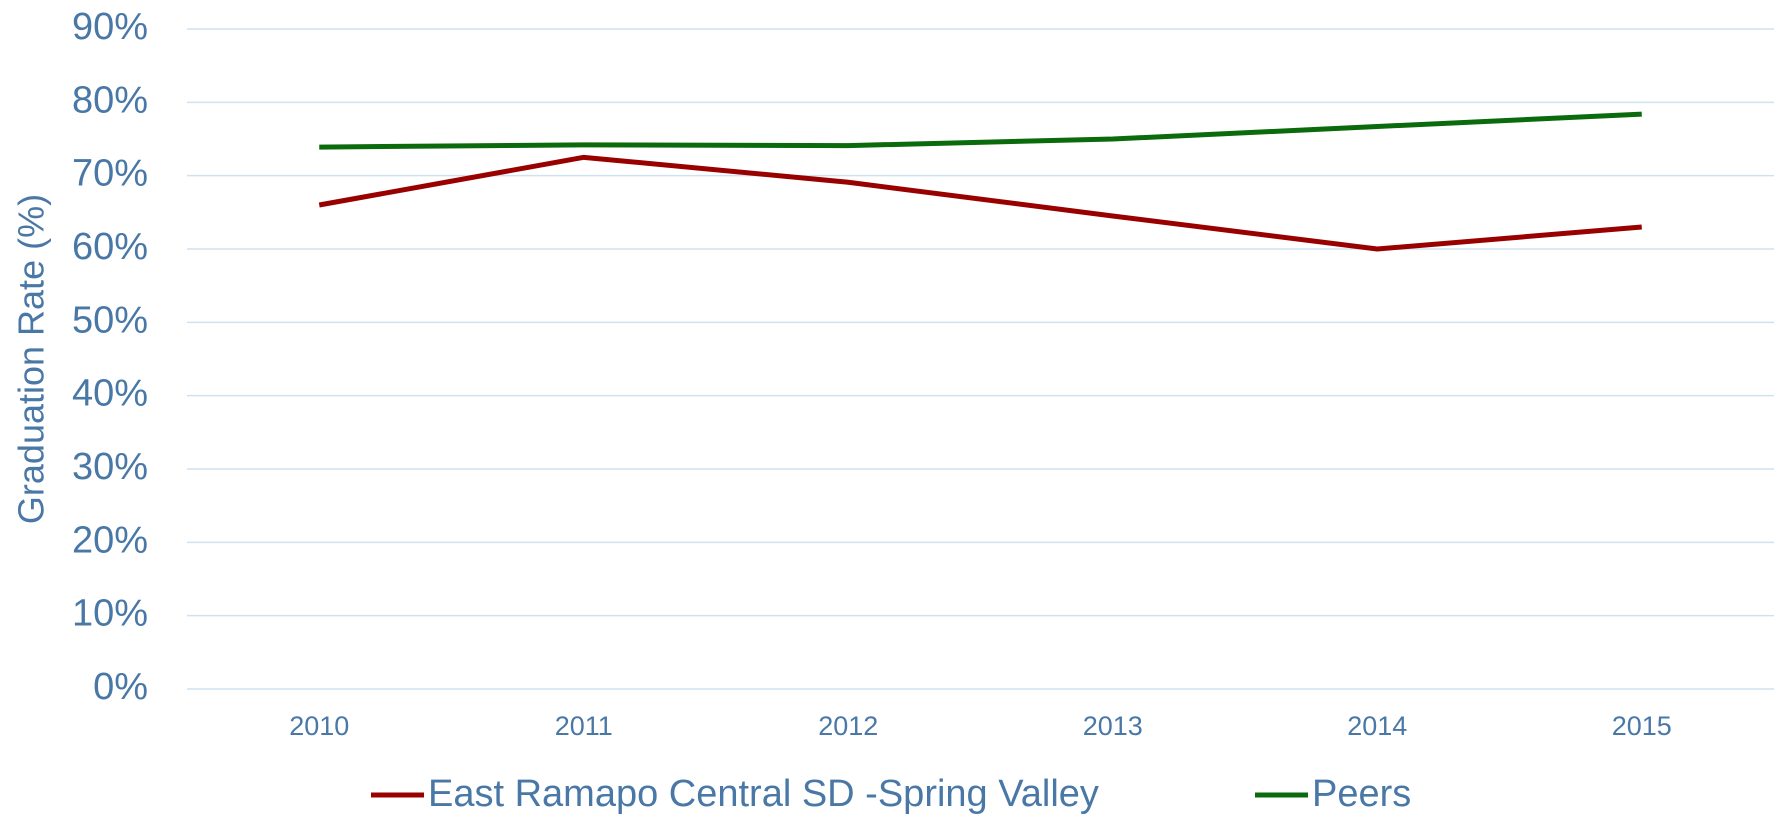  Describe the element at coordinates (110, 247) in the screenshot. I see `y-tick-label: 60%` at that location.